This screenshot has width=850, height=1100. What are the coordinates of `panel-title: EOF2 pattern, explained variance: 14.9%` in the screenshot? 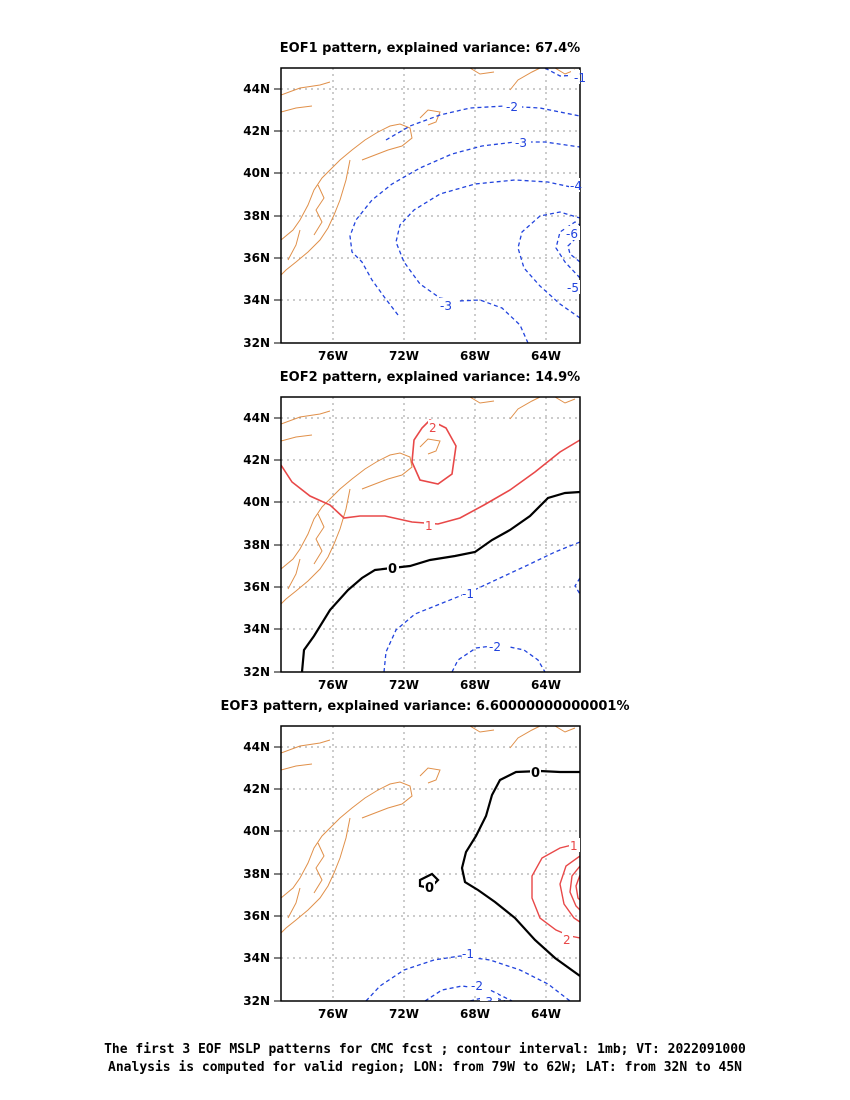 It's located at (430, 377).